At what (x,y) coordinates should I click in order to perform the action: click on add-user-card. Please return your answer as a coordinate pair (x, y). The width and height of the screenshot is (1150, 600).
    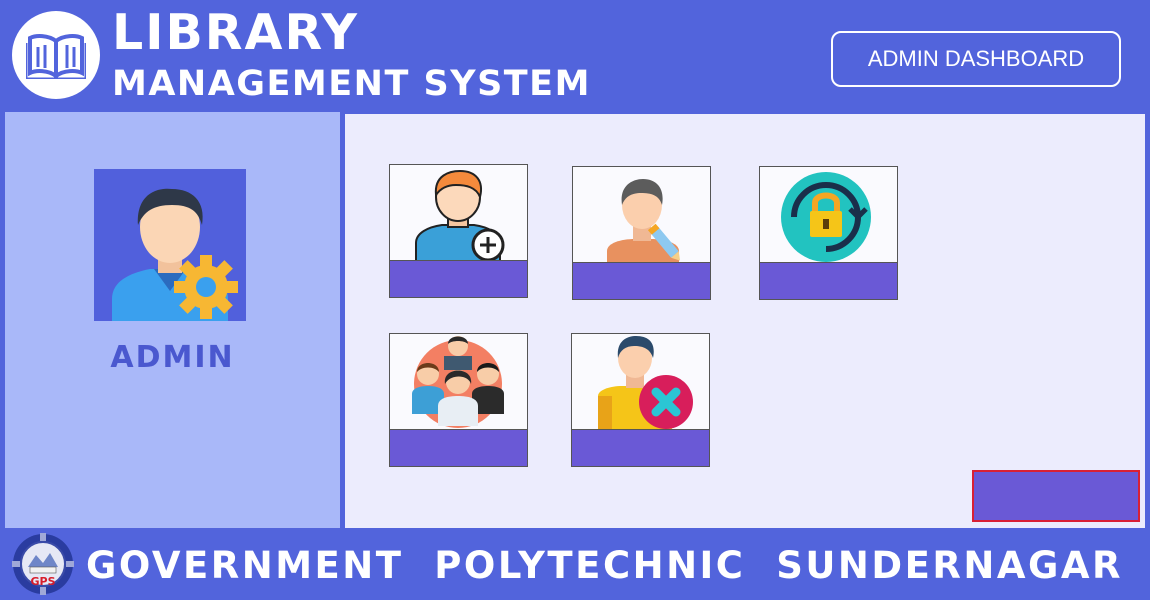
    Looking at the image, I should click on (458, 231).